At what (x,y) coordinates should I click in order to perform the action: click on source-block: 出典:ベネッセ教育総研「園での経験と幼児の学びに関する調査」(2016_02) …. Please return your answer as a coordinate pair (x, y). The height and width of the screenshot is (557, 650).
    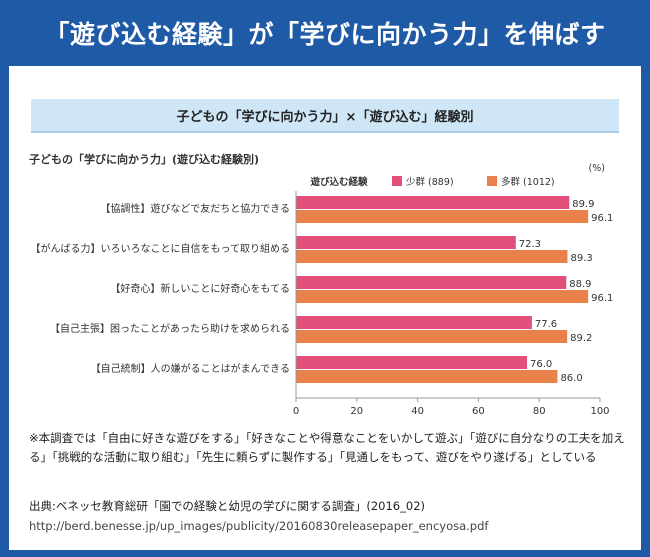
    Looking at the image, I should click on (329, 516).